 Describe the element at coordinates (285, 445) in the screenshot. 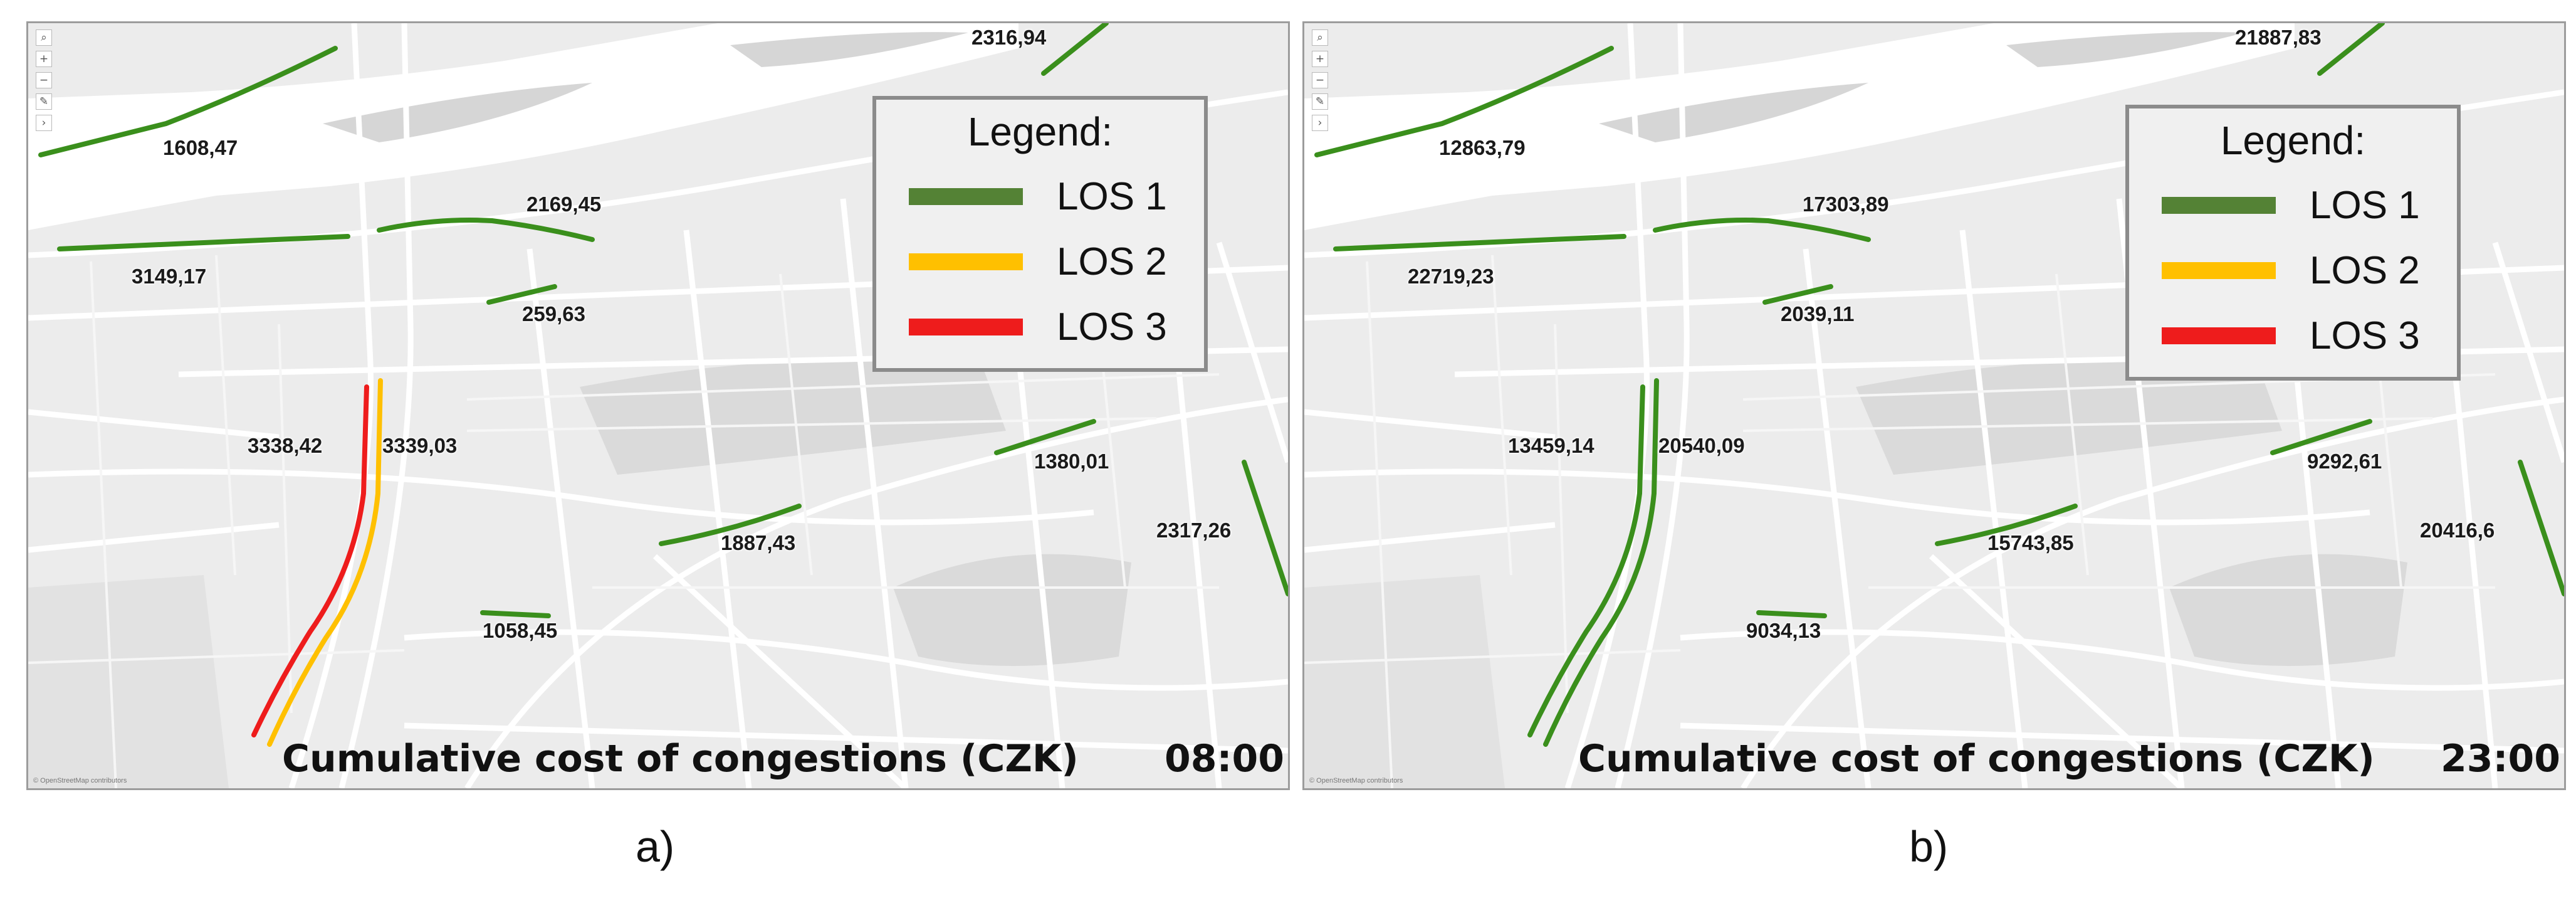

I see `segment-label-rail-left: 3338,42` at that location.